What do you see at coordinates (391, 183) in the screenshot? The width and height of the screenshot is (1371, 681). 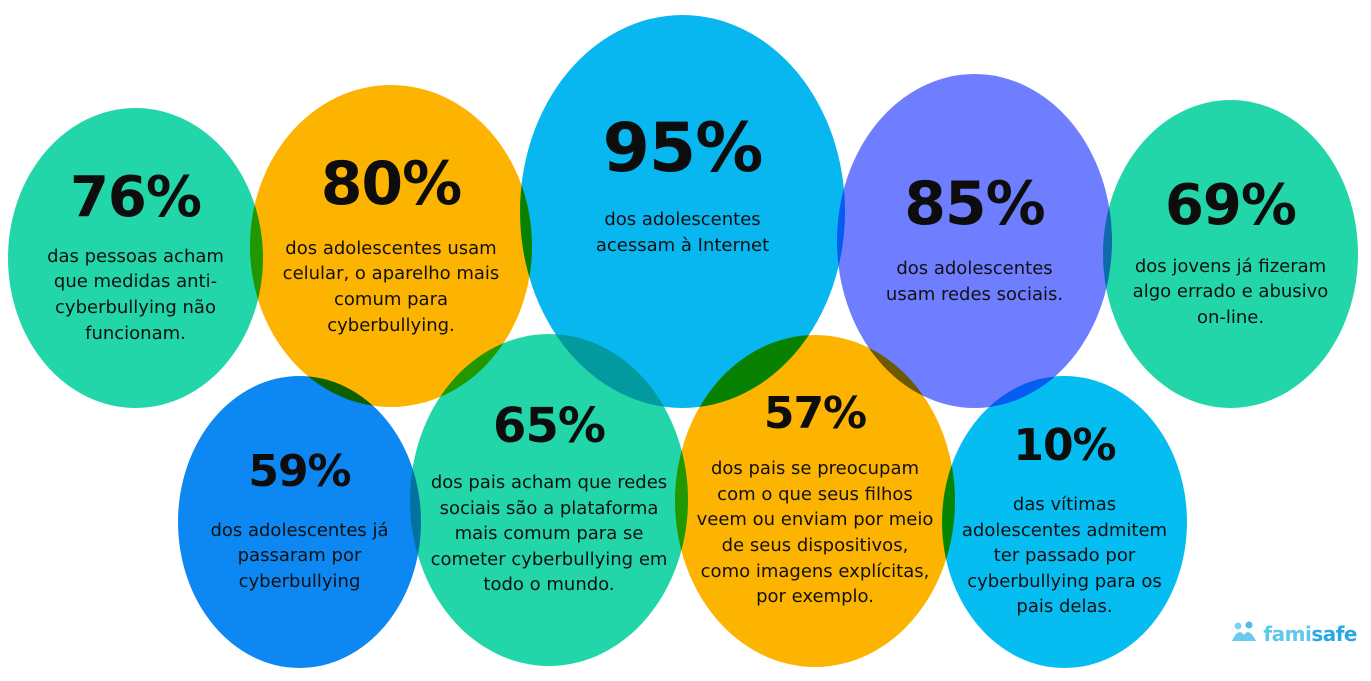 I see `stat-percentage: 80%` at bounding box center [391, 183].